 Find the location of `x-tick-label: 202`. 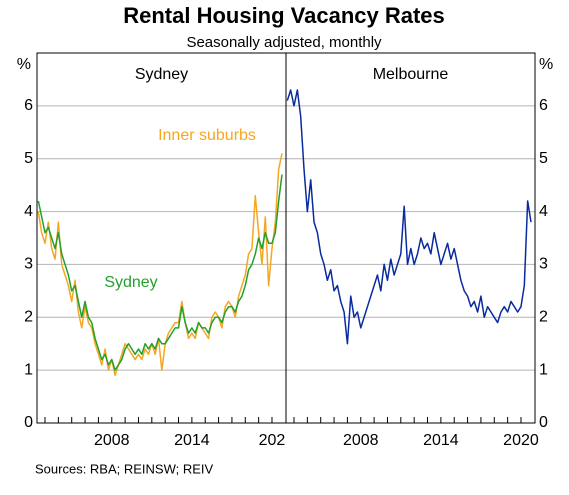

x-tick-label: 202 is located at coordinates (272, 440).